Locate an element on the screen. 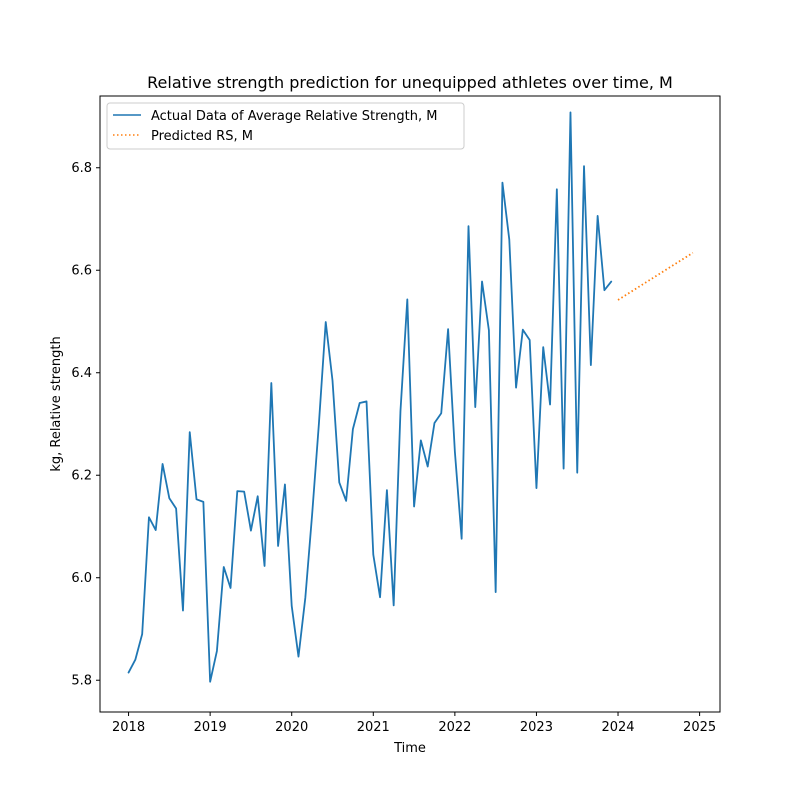 This screenshot has width=800, height=800. y-axis-label: kg, Relative strength is located at coordinates (56, 403).